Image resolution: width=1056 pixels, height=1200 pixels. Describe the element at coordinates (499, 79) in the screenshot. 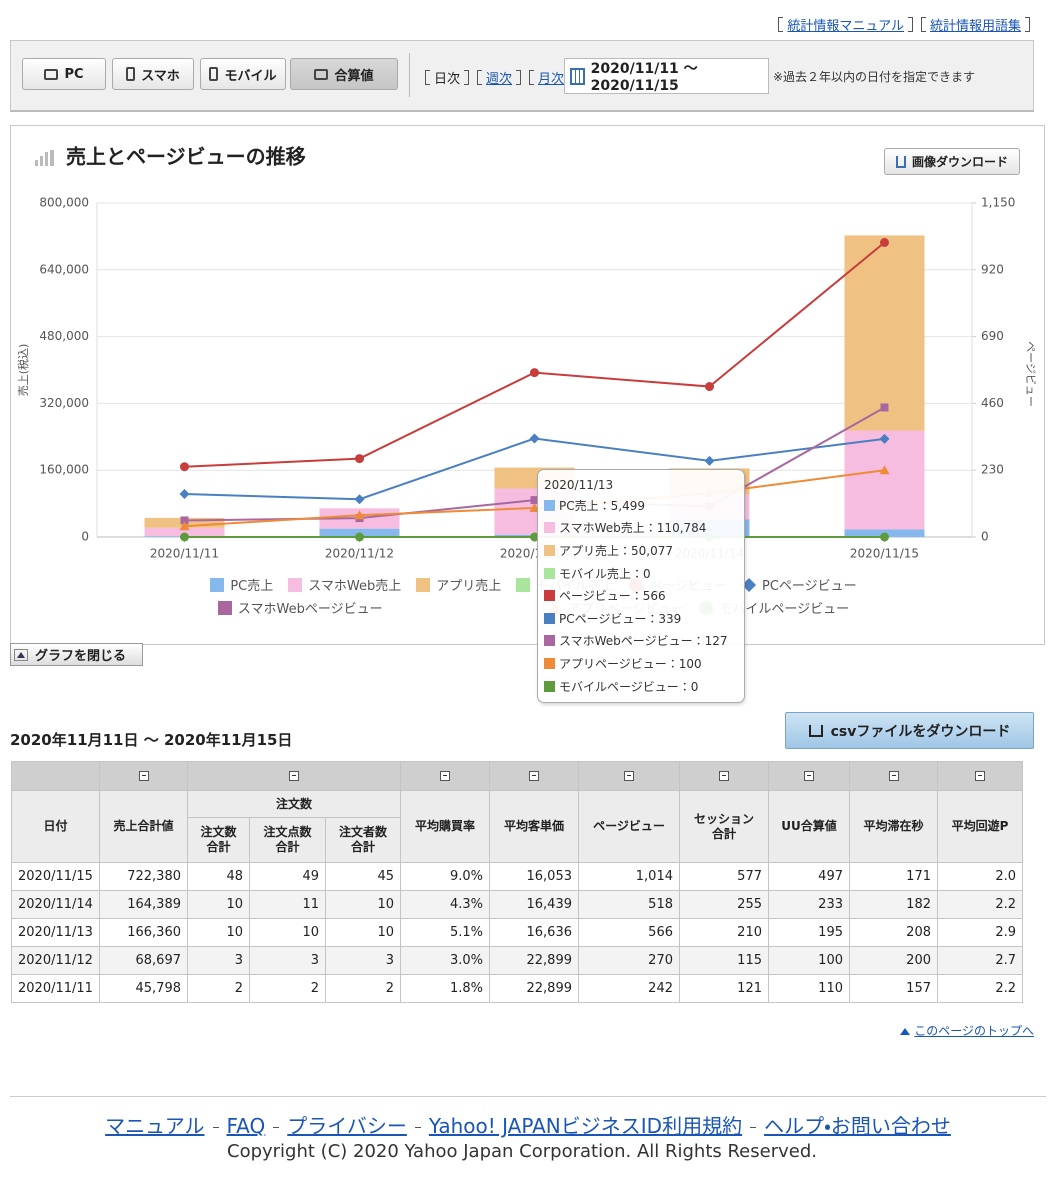

I see `period-link: 週次` at that location.